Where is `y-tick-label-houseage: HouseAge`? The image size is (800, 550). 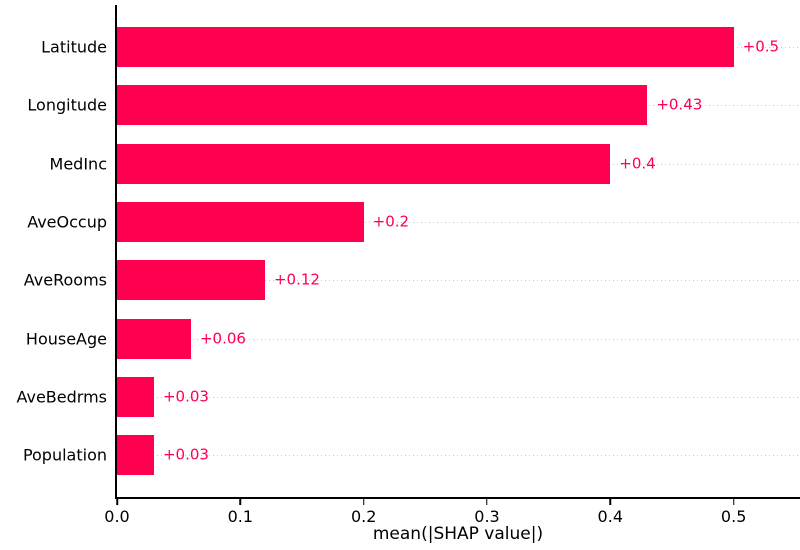
y-tick-label-houseage: HouseAge is located at coordinates (66, 338).